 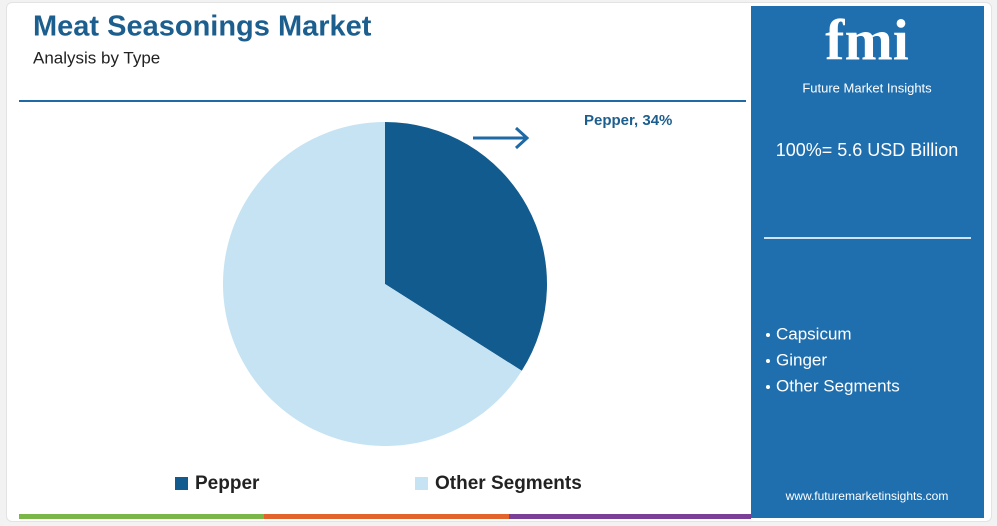 I want to click on segment-item: Capsicum, so click(x=814, y=333).